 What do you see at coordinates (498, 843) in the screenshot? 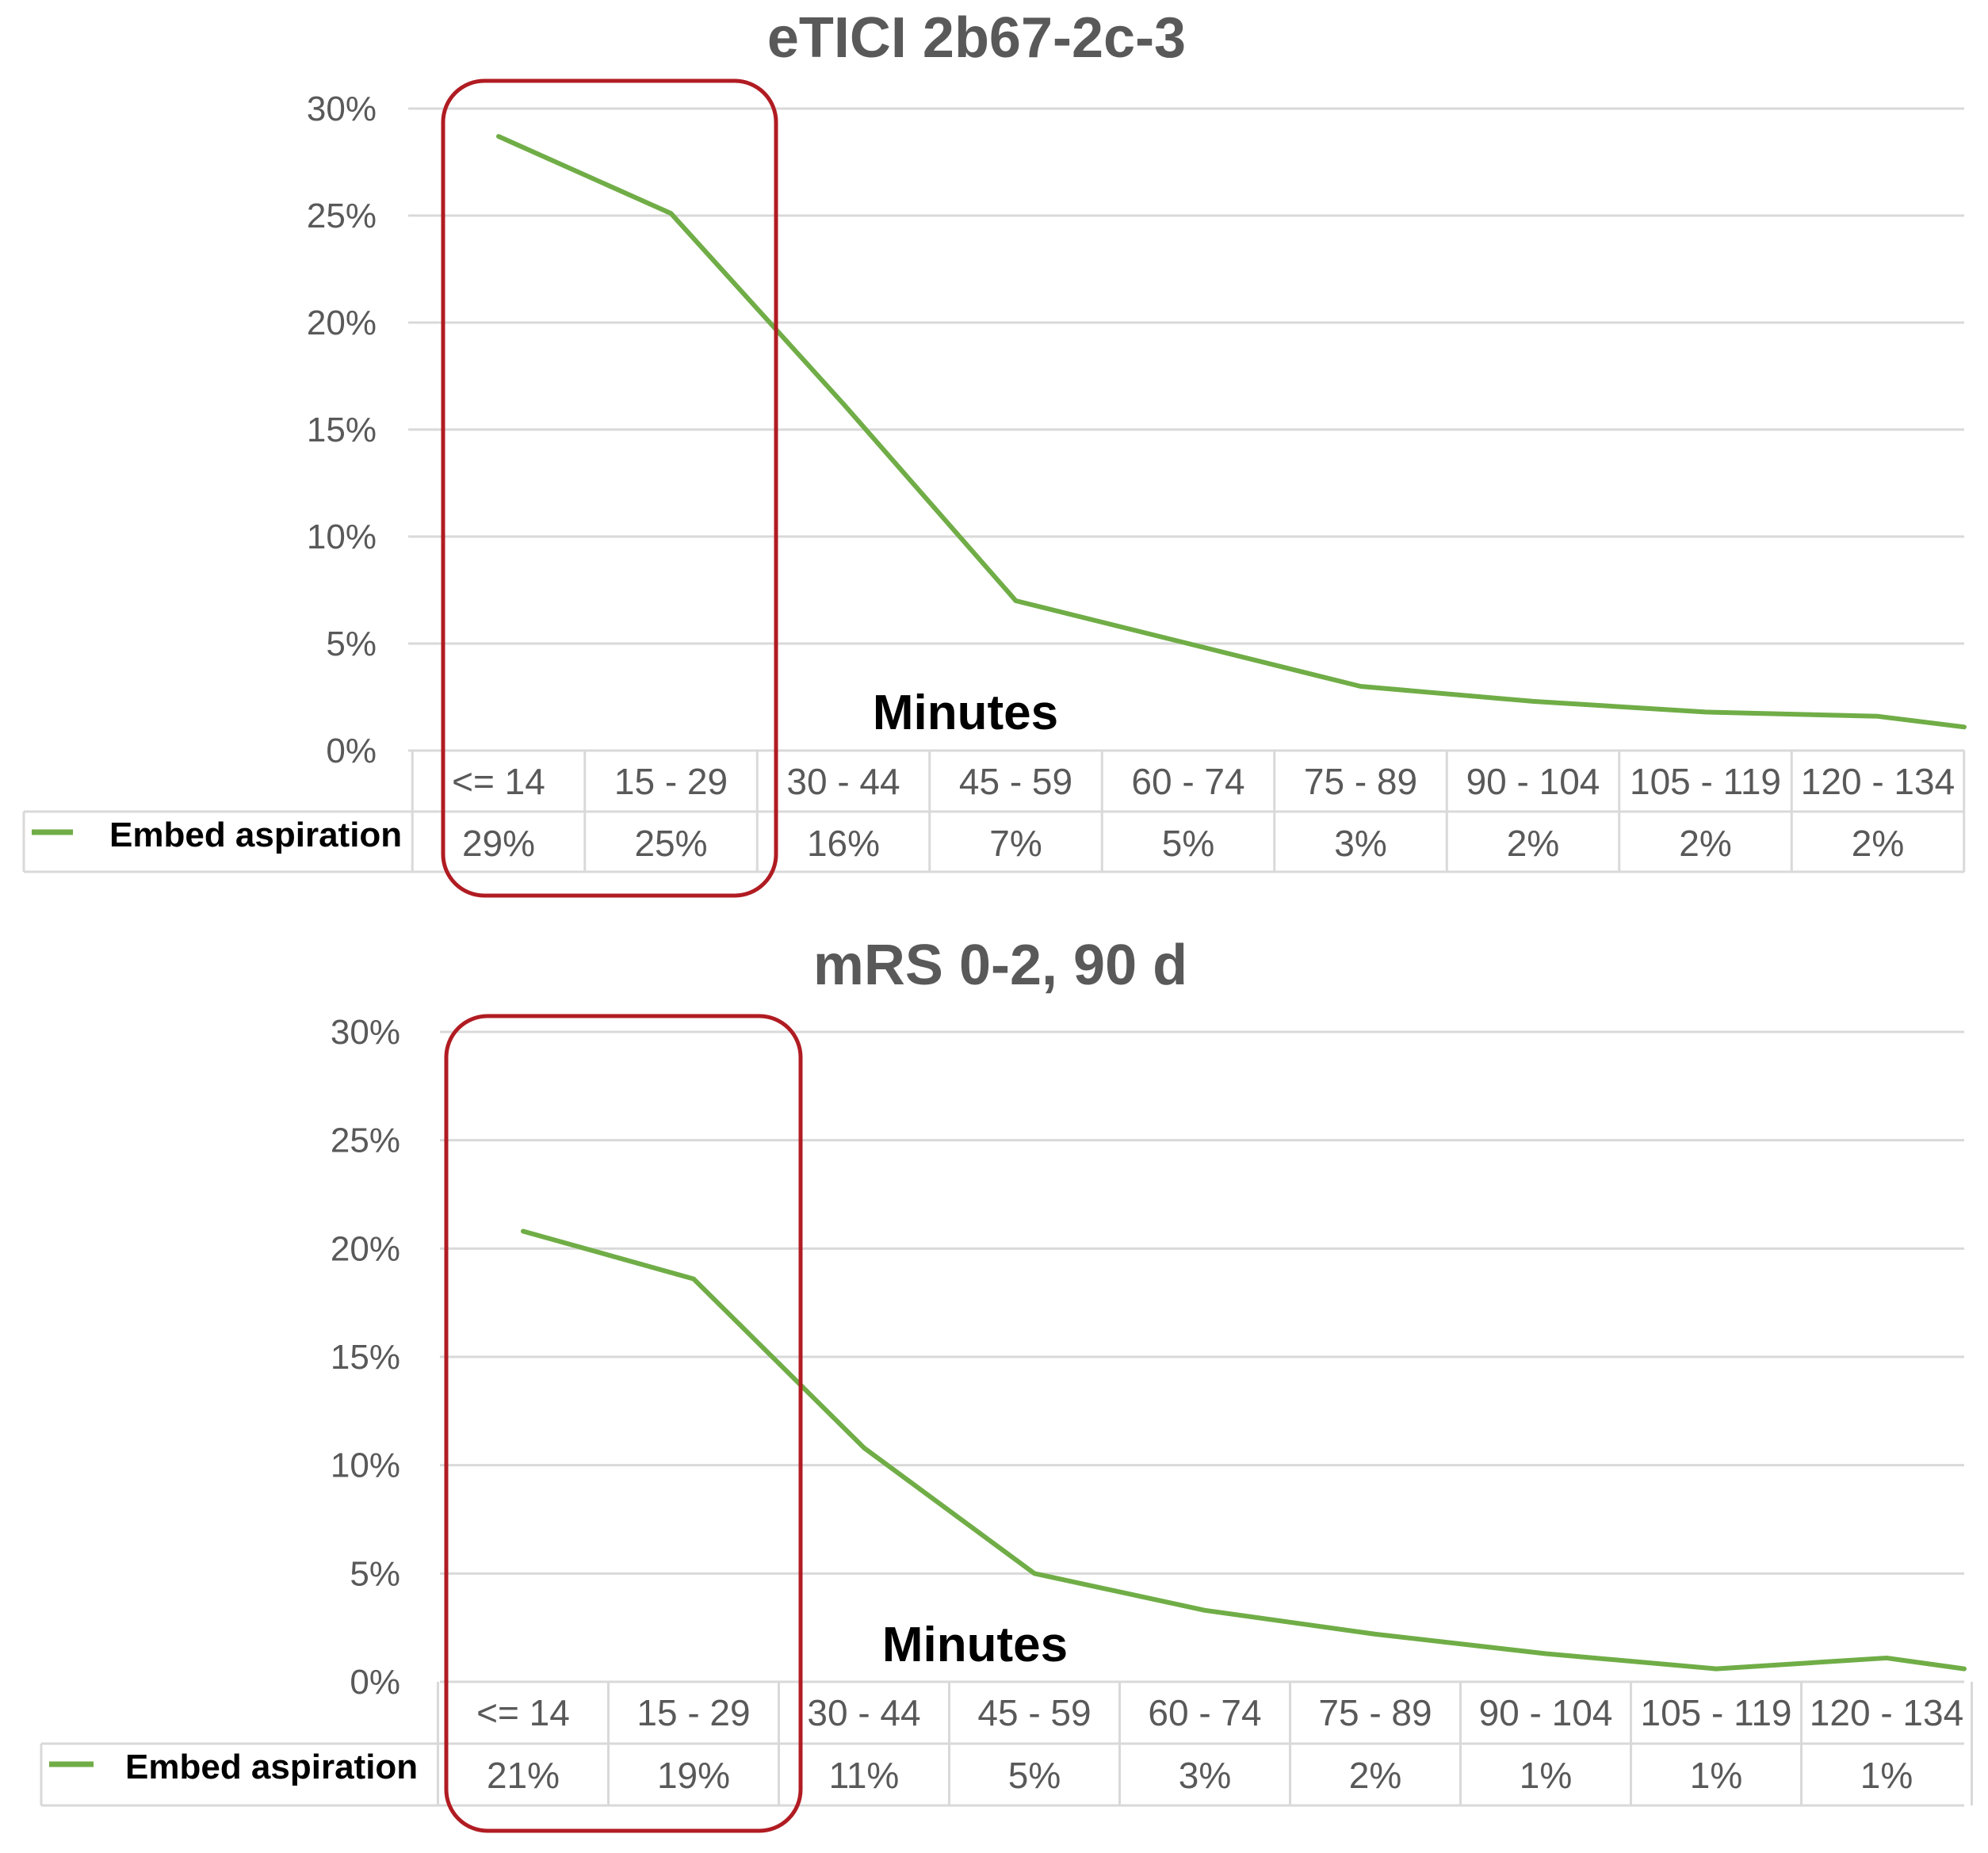
I see `data-table-value: 29%` at bounding box center [498, 843].